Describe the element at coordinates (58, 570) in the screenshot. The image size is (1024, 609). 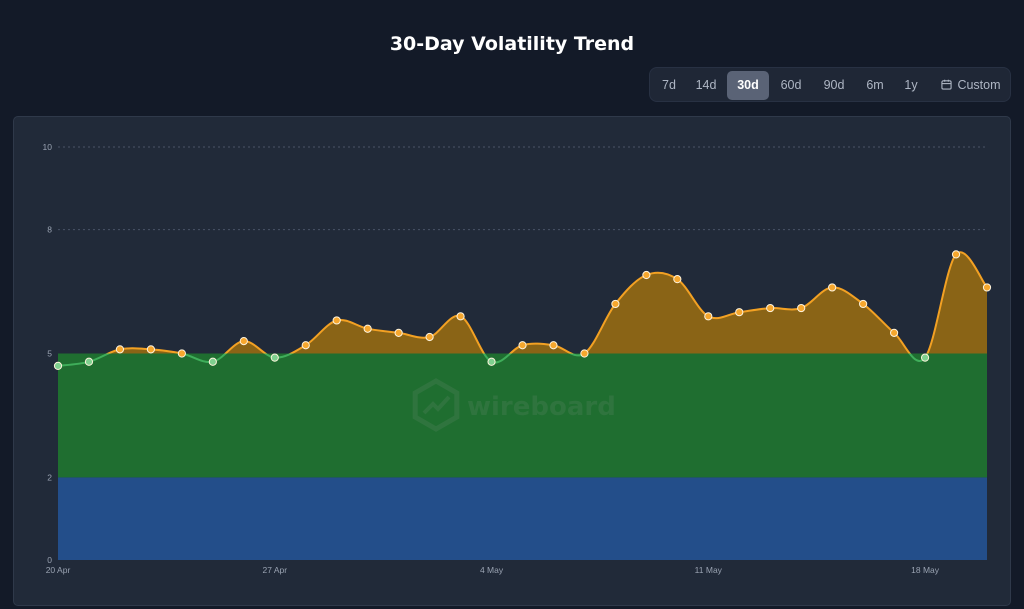
I see `x-tick-label: 20 Apr` at that location.